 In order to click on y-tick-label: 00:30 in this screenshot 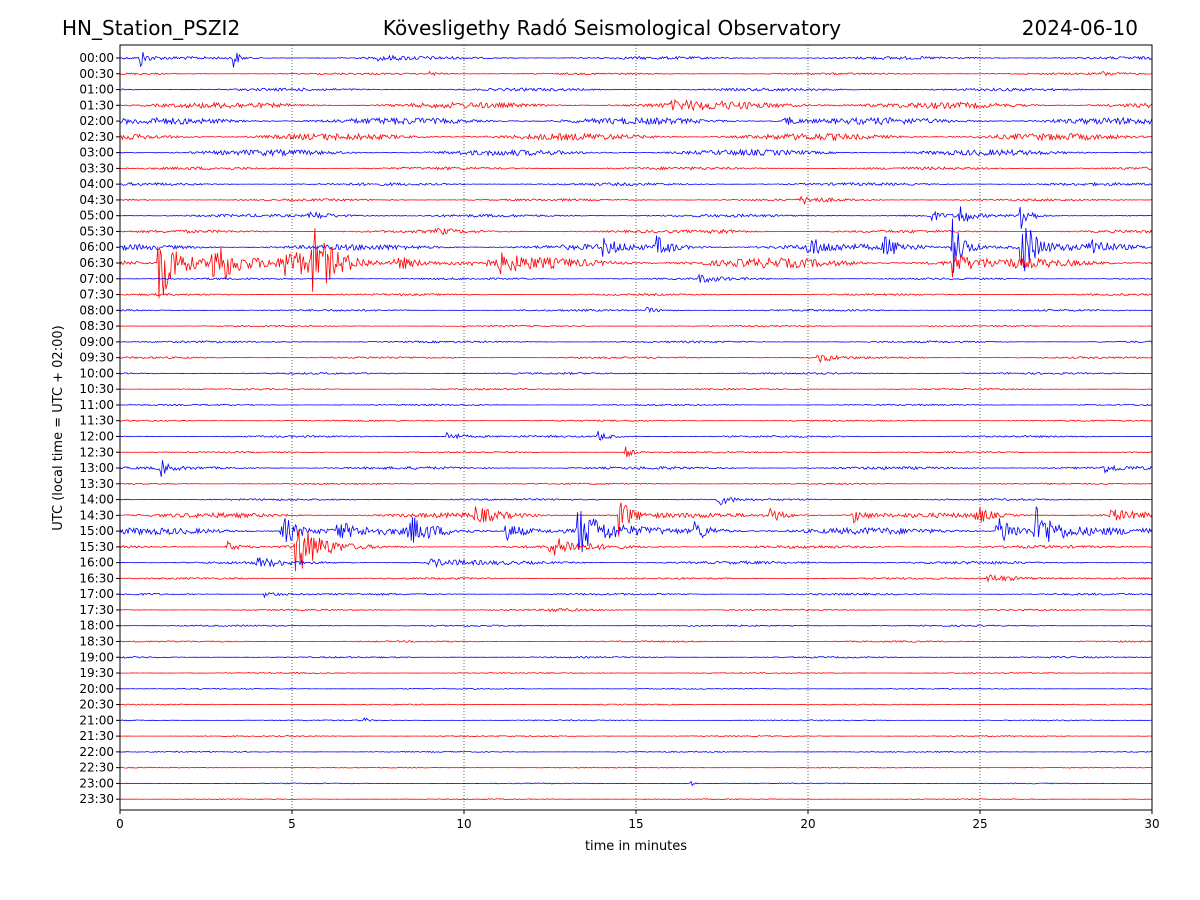, I will do `click(96, 74)`.